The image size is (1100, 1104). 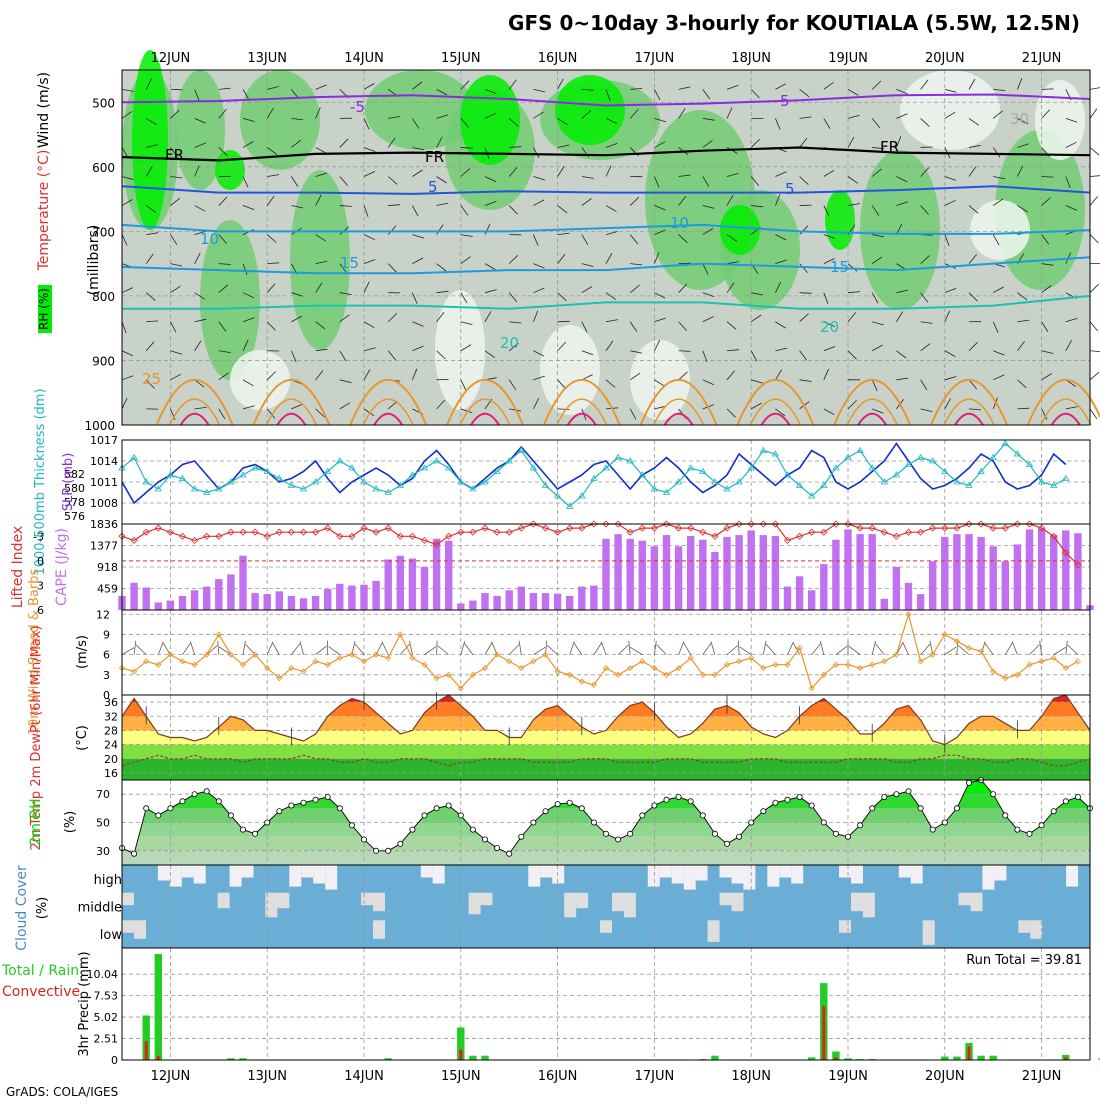 What do you see at coordinates (104, 546) in the screenshot?
I see `cape-tick-label: 1377` at bounding box center [104, 546].